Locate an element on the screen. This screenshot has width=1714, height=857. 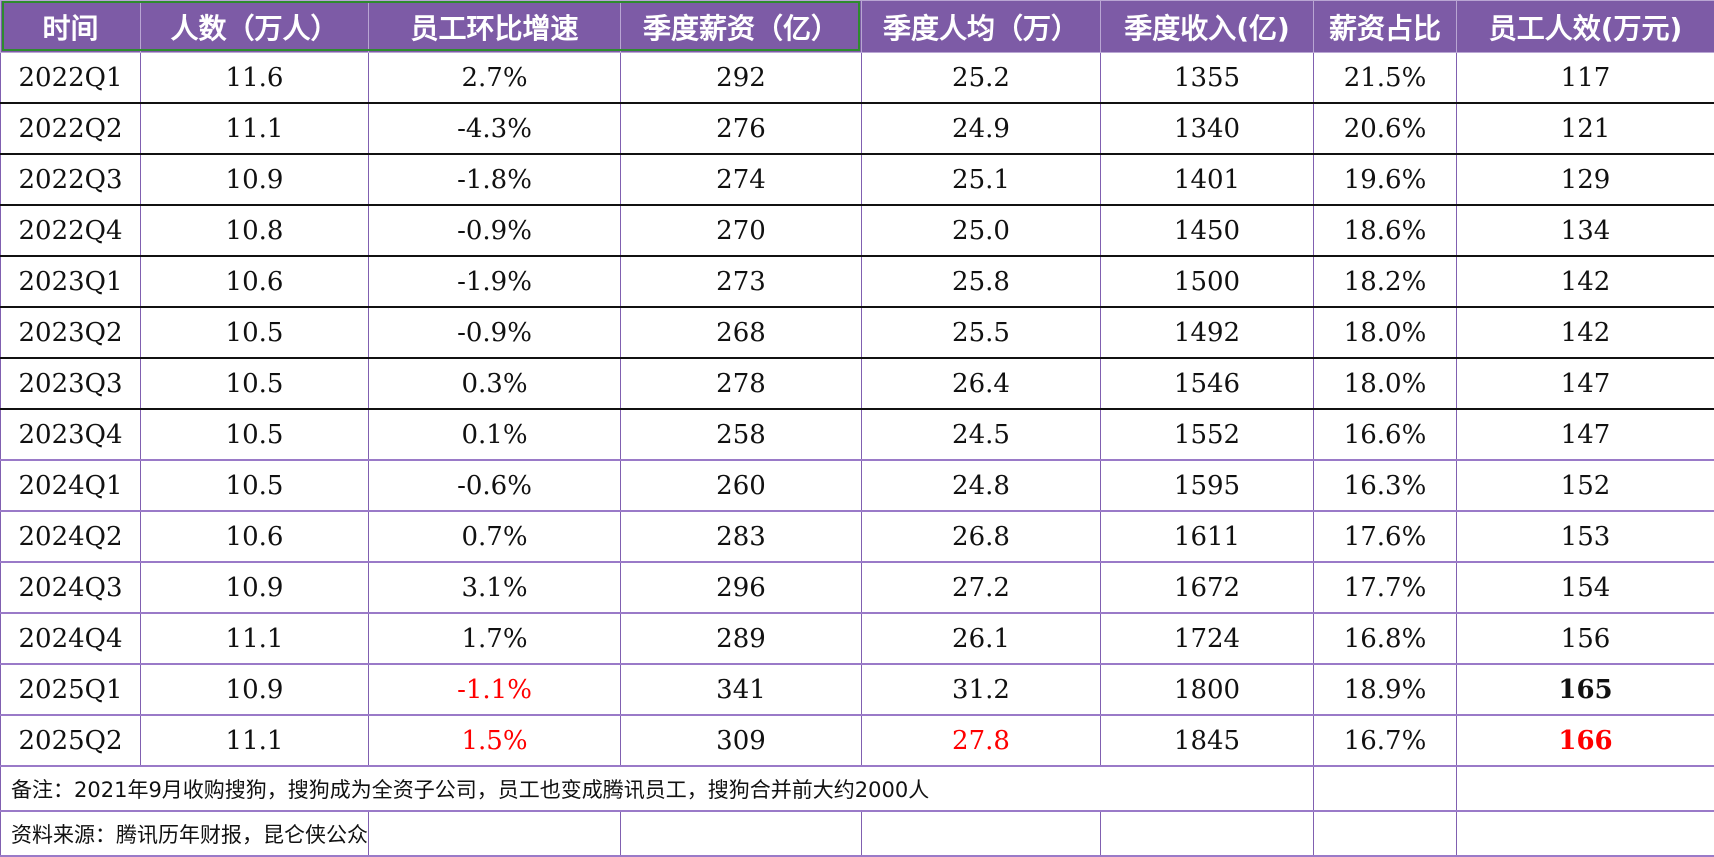
cell-headcount-growth: 3.1% is located at coordinates (495, 587).